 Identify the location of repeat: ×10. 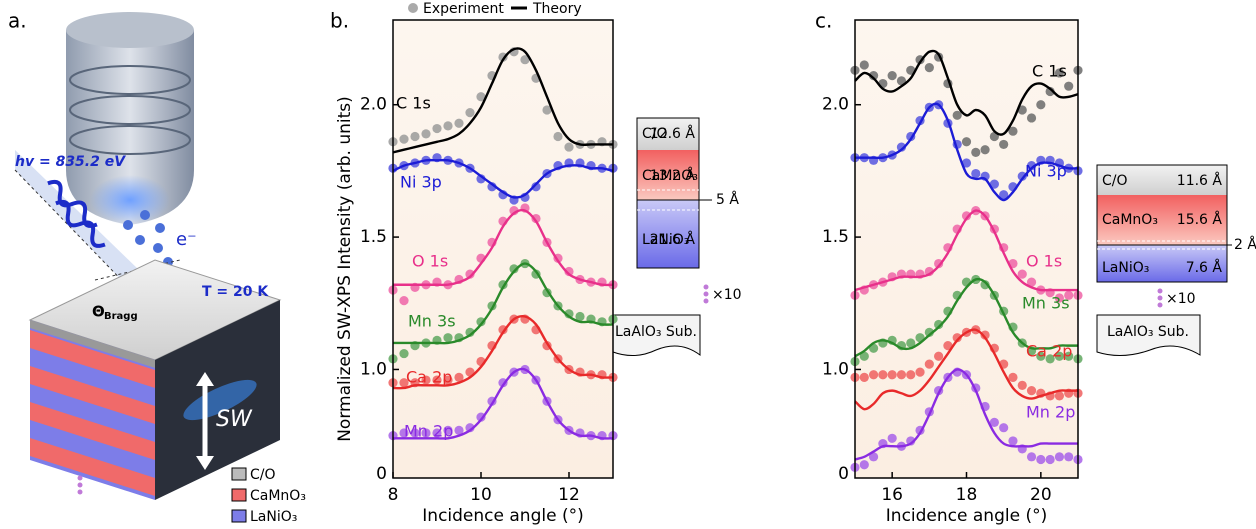
(1181, 299).